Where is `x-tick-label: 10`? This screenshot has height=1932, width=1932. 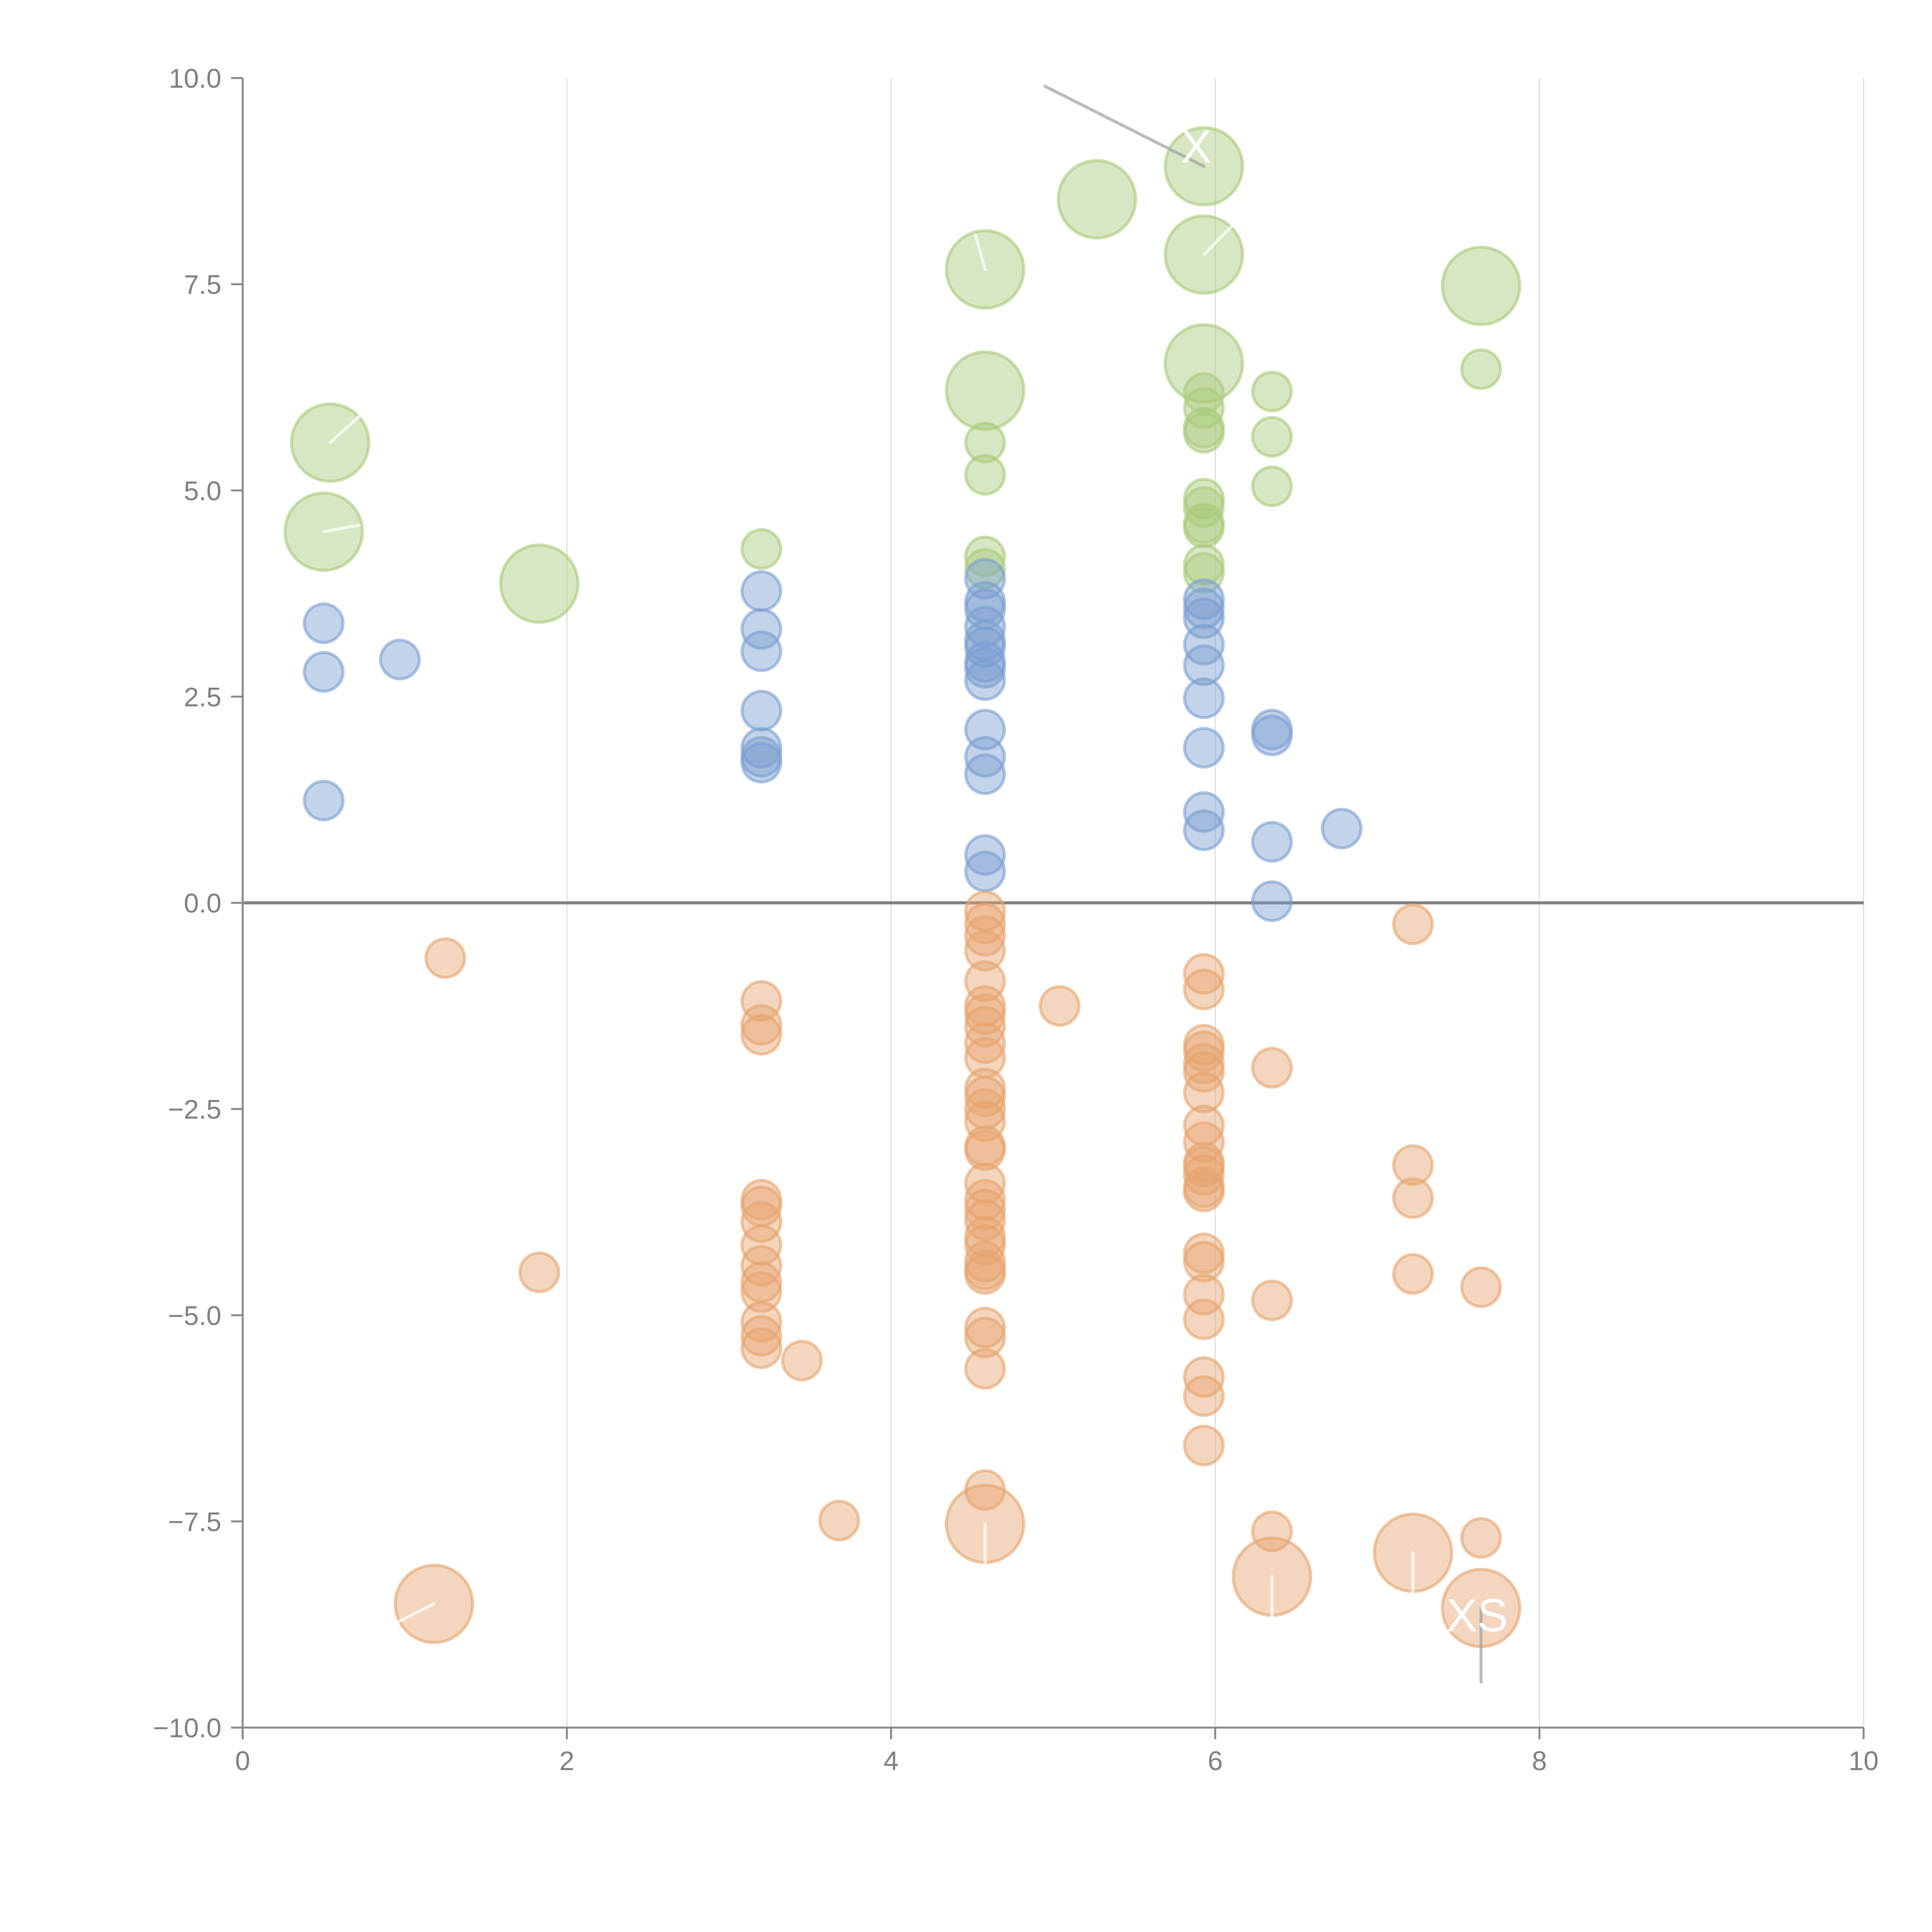 x-tick-label: 10 is located at coordinates (1864, 1761).